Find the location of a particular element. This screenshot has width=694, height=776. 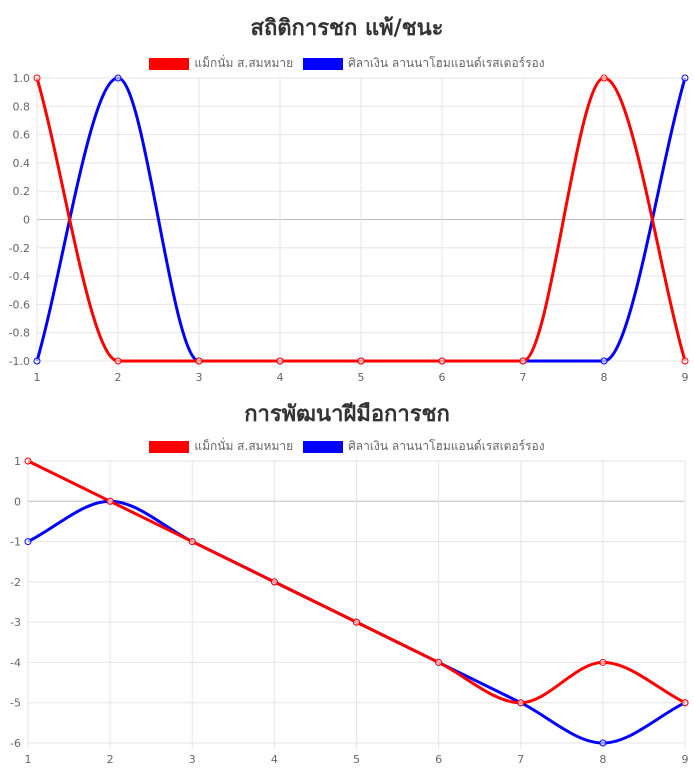

y-tick-label: -5 is located at coordinates (15, 703).